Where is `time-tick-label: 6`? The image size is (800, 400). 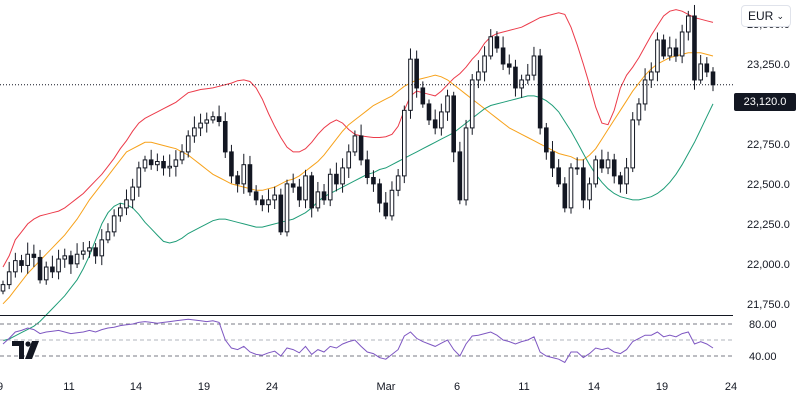 time-tick-label: 6 is located at coordinates (457, 387).